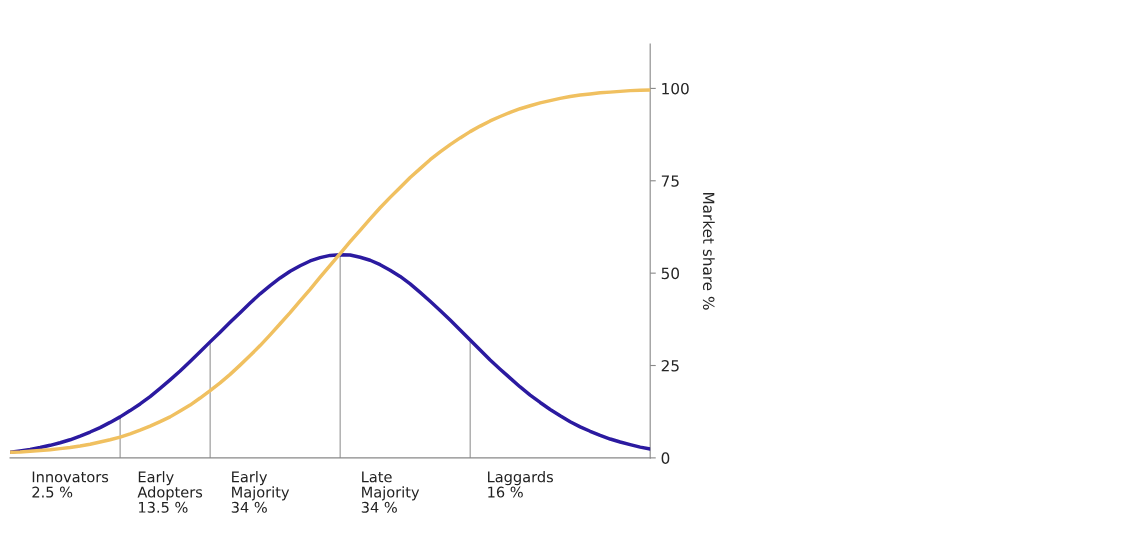 This screenshot has width=1121, height=551. I want to click on y-tick-label: 0, so click(665, 458).